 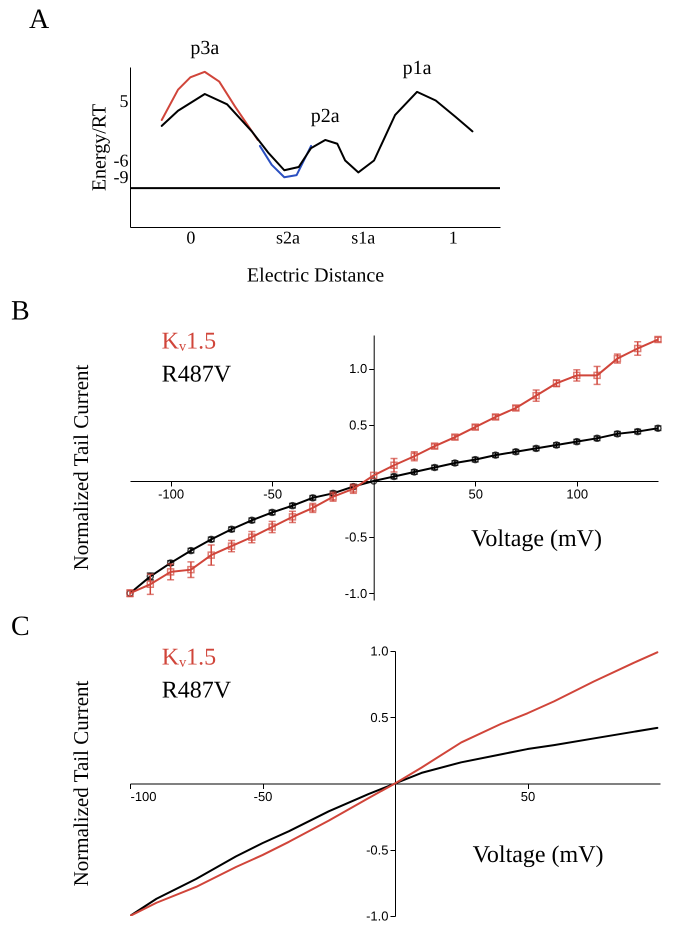 I want to click on y-axis-title: Energy/RT, so click(x=99, y=148).